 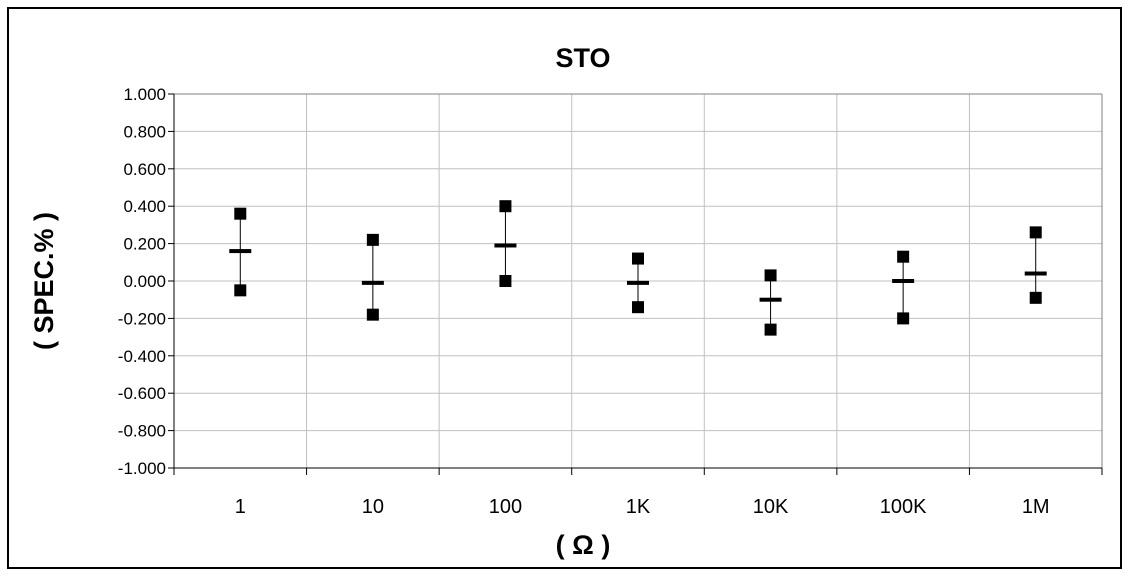 What do you see at coordinates (142, 318) in the screenshot?
I see `y-tick-label: -0.200` at bounding box center [142, 318].